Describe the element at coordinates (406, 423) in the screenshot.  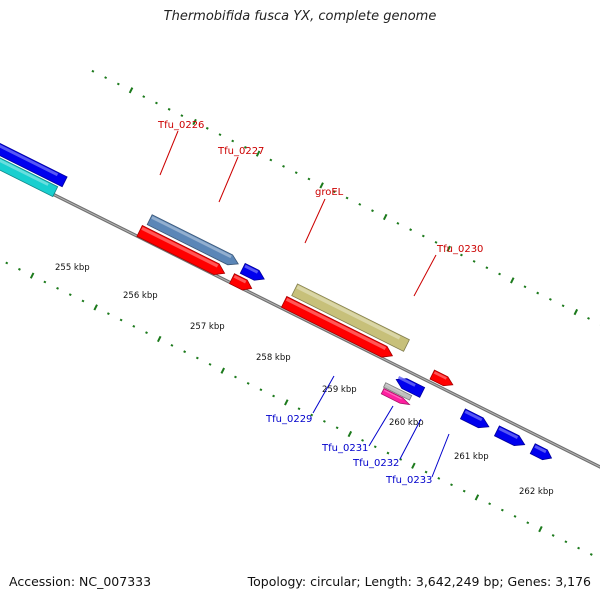
I see `ruler-label: 260 kbp` at that location.